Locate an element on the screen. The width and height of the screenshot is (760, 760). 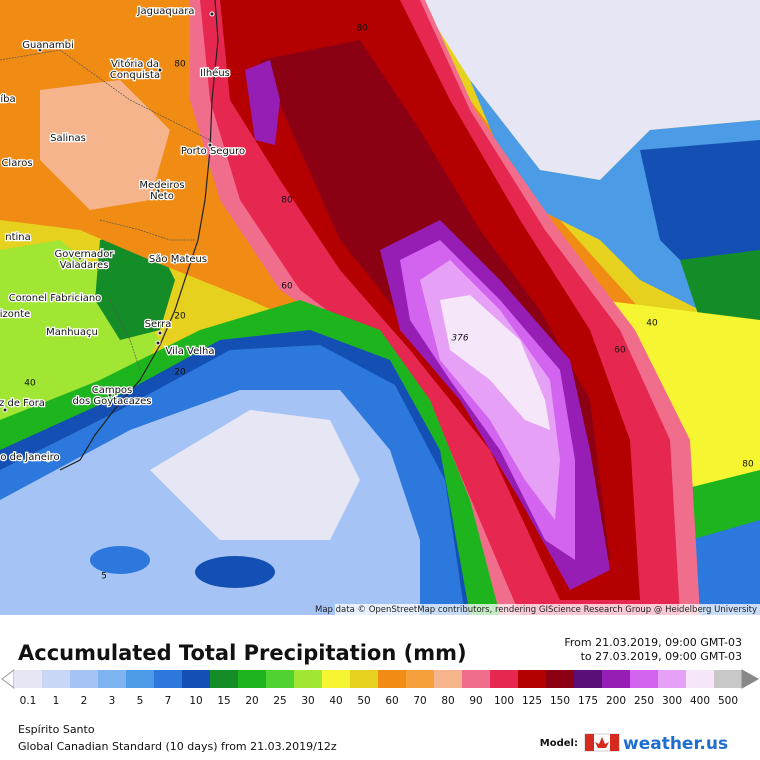
place-label: Jaguaquara is located at coordinates (166, 11).